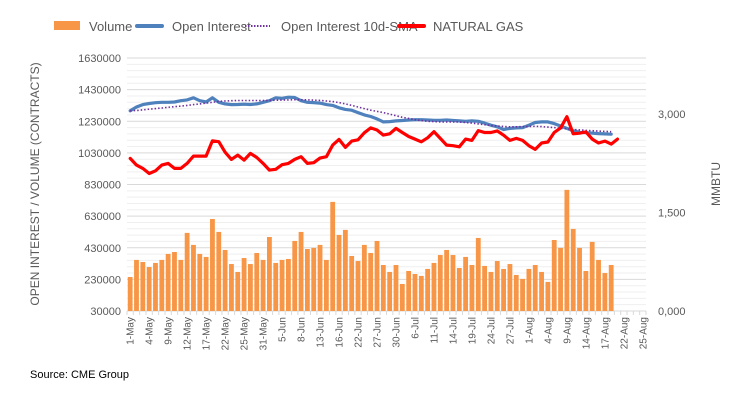  I want to click on right-axis-ticks: 0,000 1,500 3,000, so click(672, 213).